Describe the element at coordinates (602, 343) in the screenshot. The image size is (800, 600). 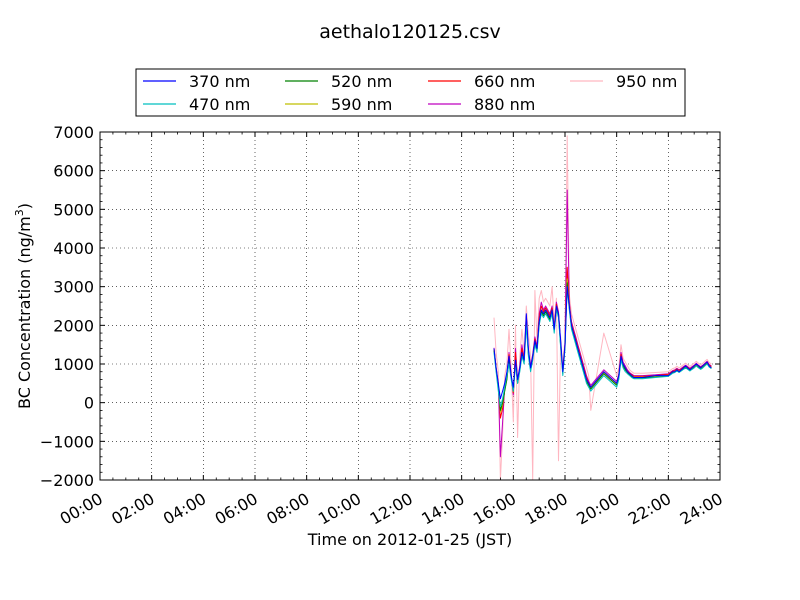
I see `series-line-370-nm` at that location.